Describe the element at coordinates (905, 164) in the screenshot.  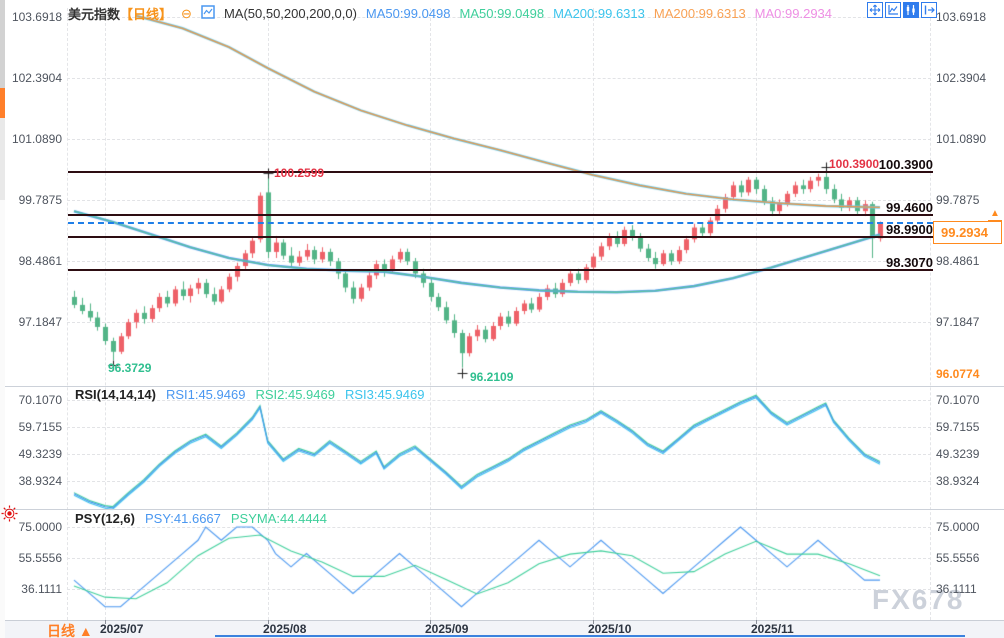
I see `level-label: 100.3900` at that location.